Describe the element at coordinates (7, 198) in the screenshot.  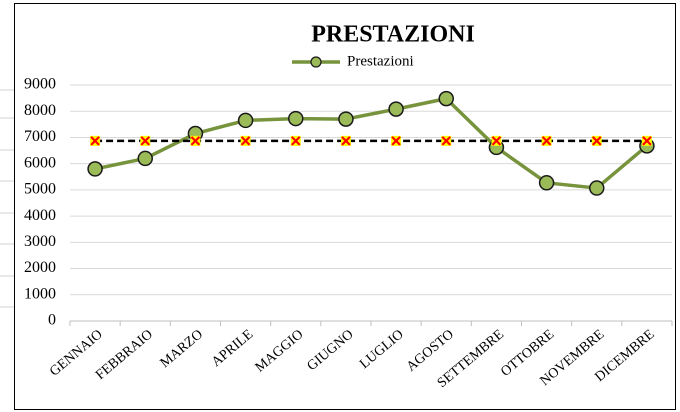
I see `sheet-cells` at that location.